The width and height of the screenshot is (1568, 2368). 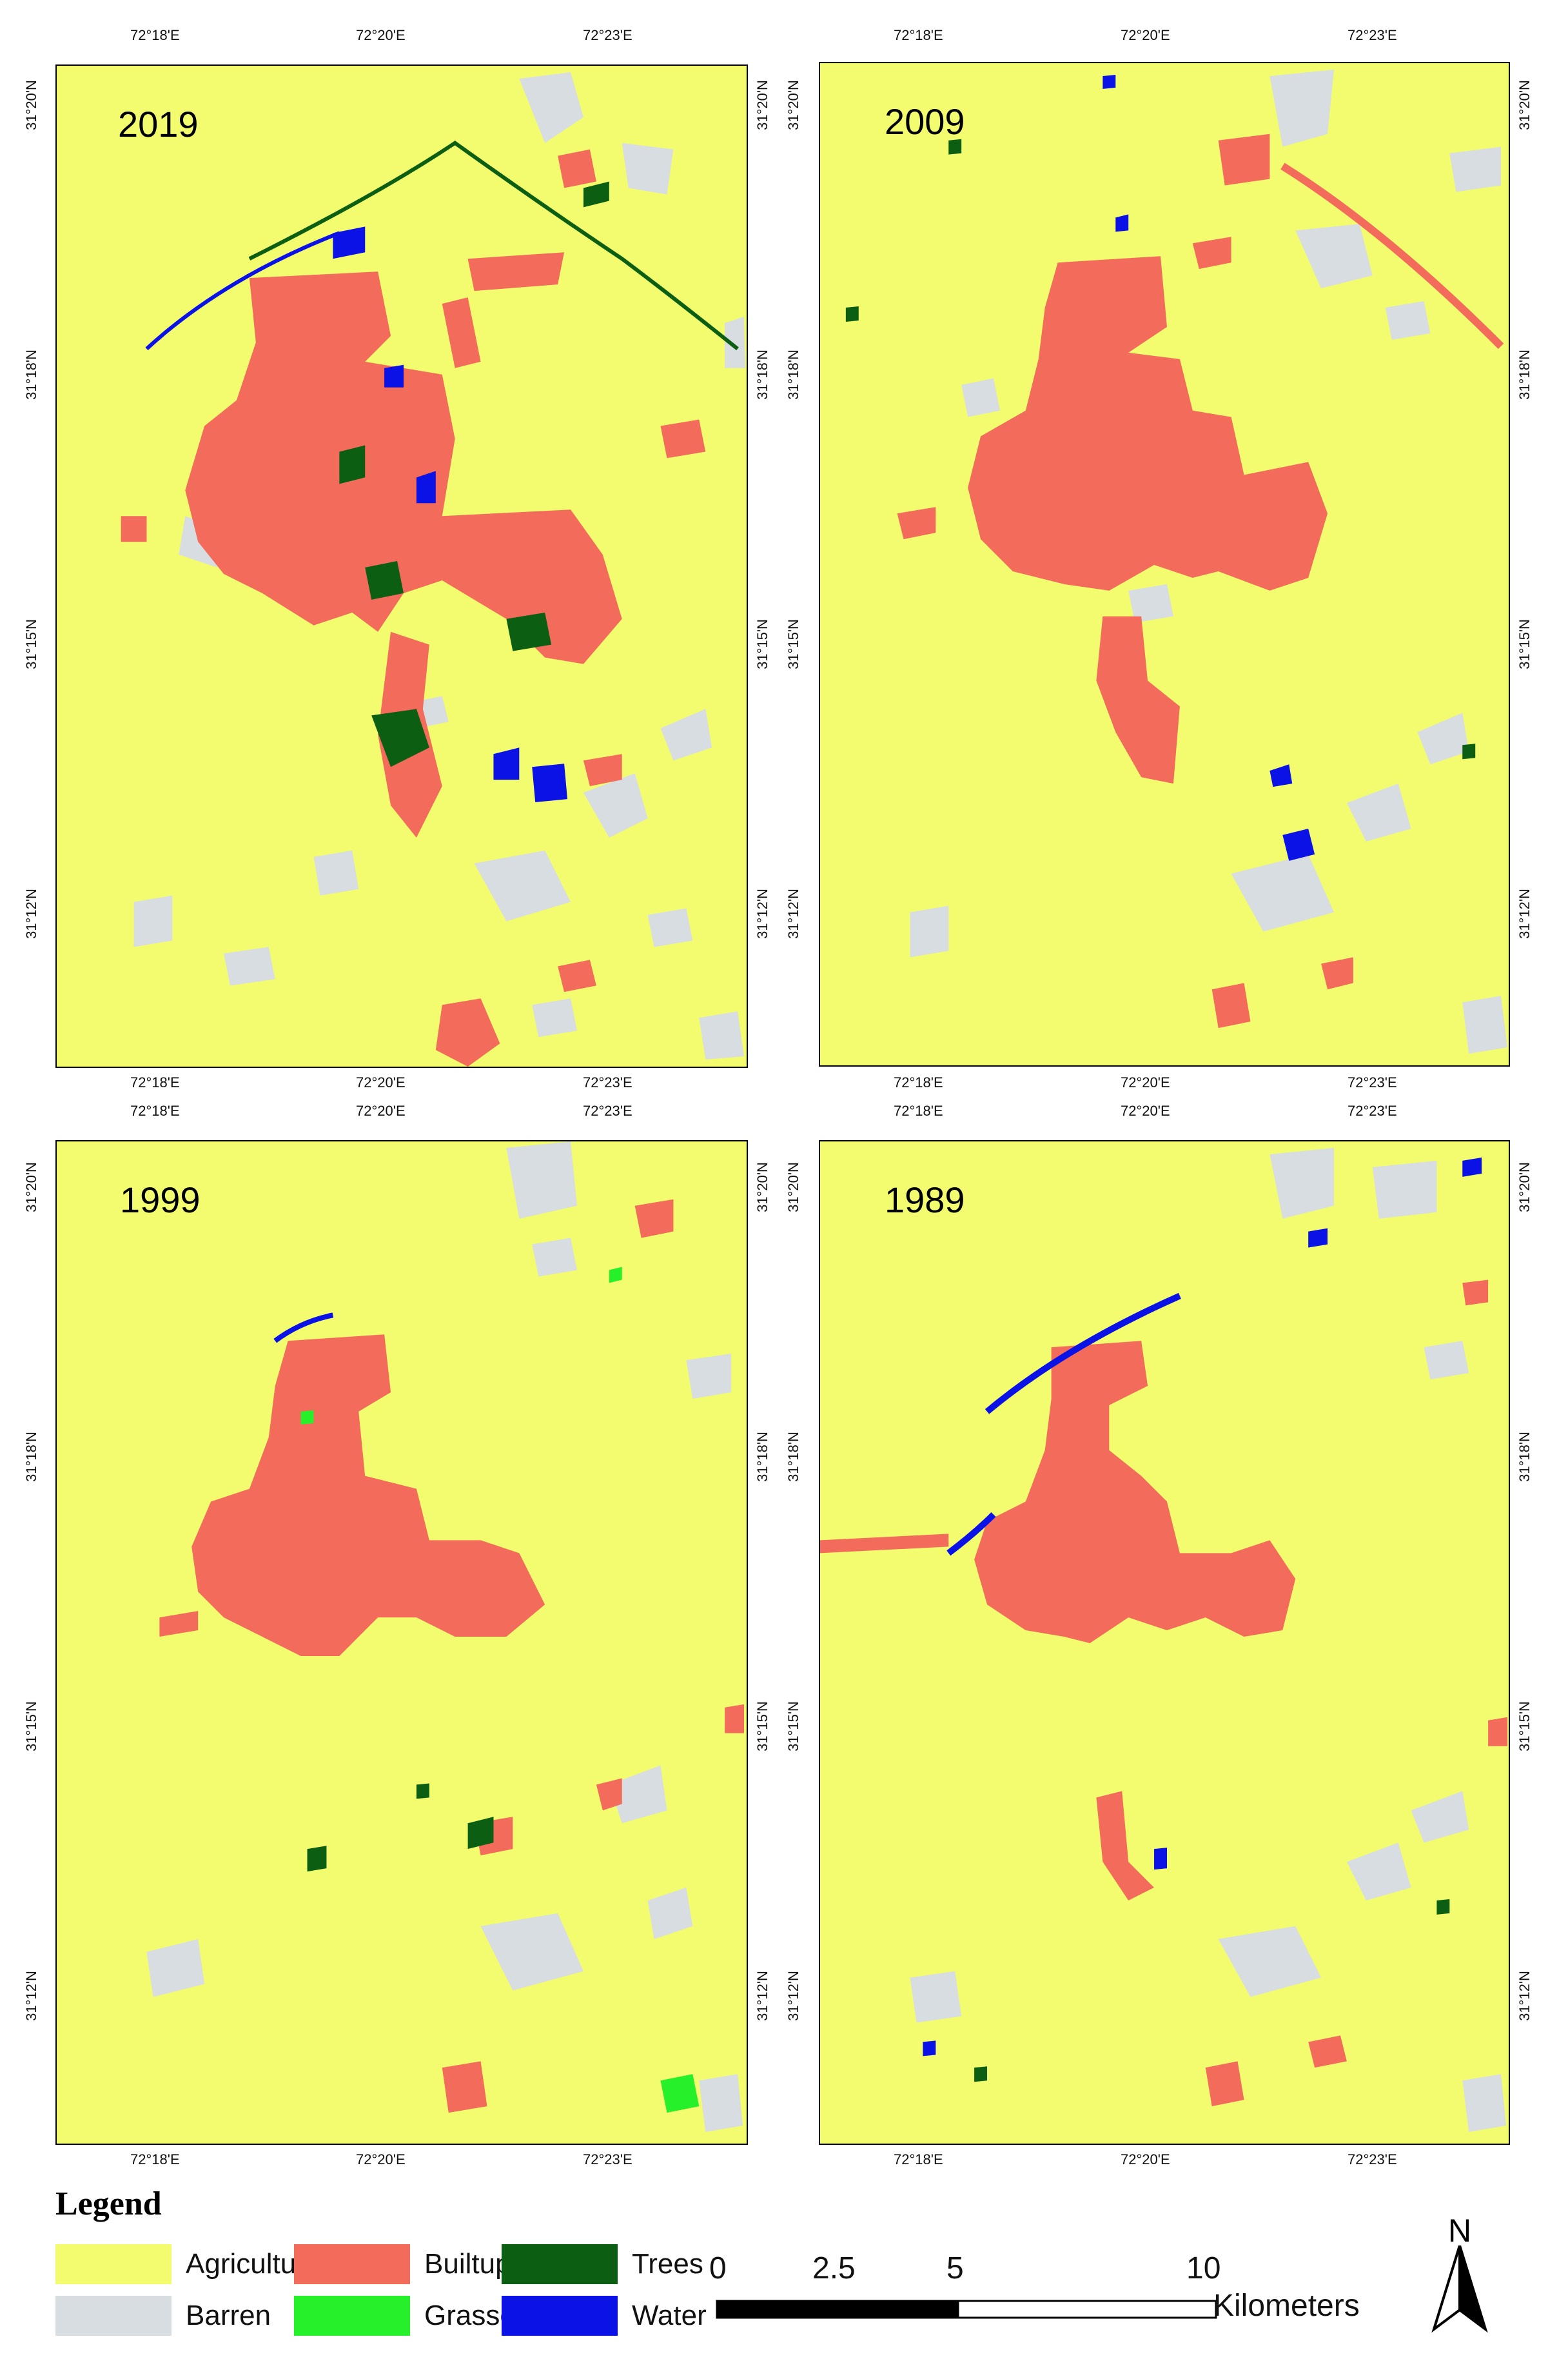 What do you see at coordinates (560, 2316) in the screenshot?
I see `legend-swatch-water` at bounding box center [560, 2316].